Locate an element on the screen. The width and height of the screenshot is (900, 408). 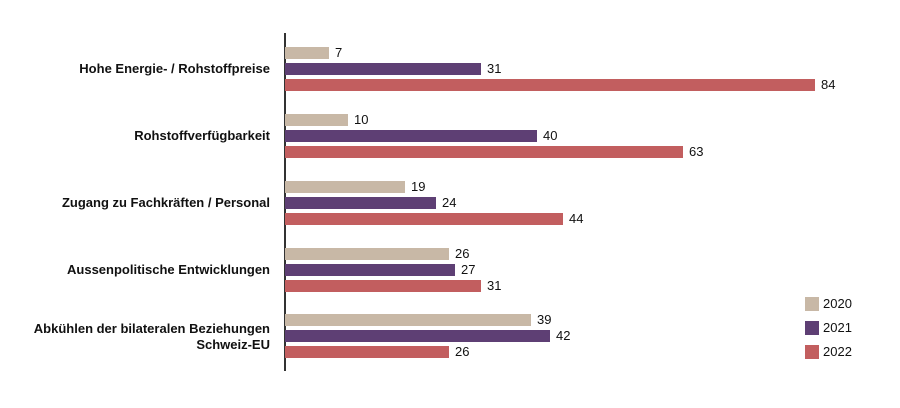
category-label: Hohe Energie- / Rohstoffpreise is located at coordinates (174, 68).